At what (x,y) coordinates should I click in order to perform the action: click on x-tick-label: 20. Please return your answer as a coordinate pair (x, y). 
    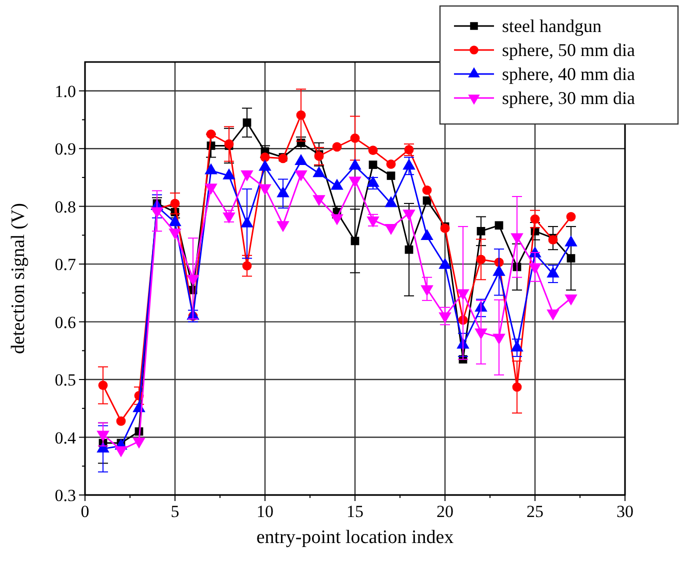
    Looking at the image, I should click on (445, 511).